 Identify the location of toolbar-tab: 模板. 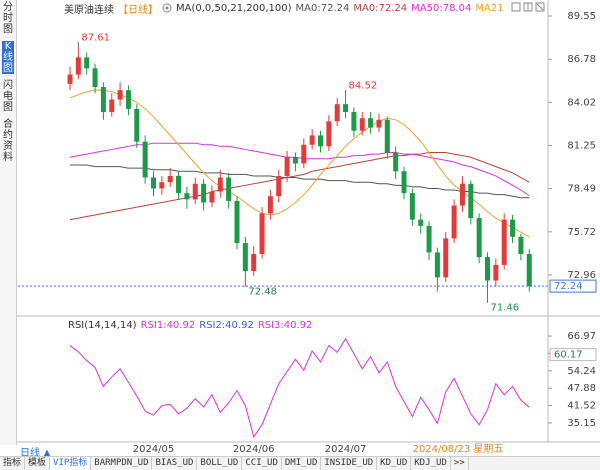
(38, 463).